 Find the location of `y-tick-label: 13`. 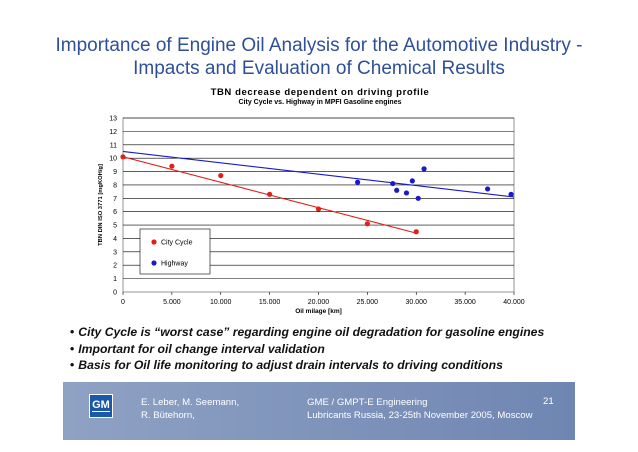

y-tick-label: 13 is located at coordinates (113, 119).